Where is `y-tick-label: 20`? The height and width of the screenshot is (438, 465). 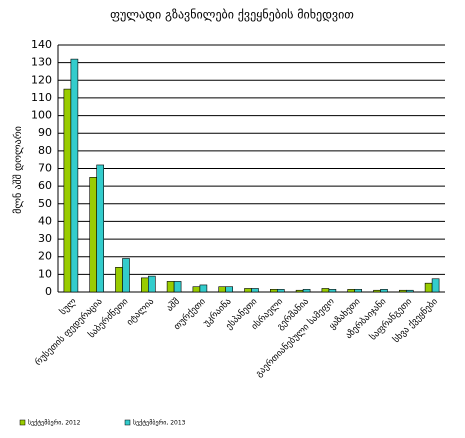
y-tick-label: 20 is located at coordinates (45, 256).